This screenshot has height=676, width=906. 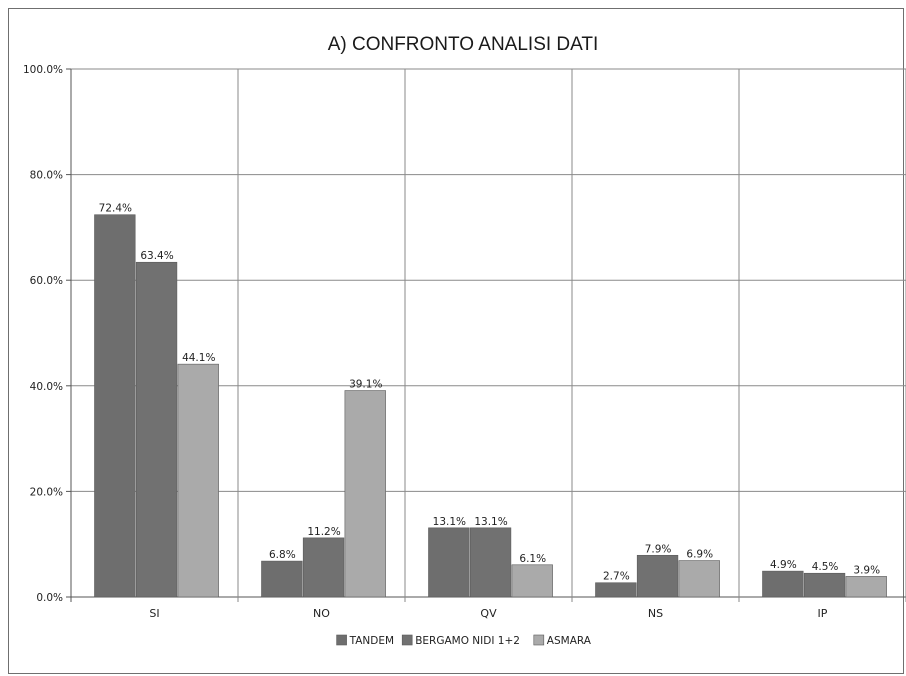 I want to click on y-tick-label: 60.0%, so click(x=46, y=281).